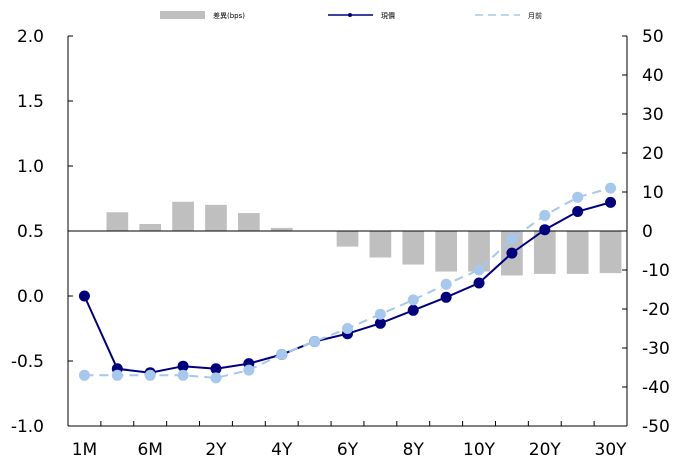 Image resolution: width=694 pixels, height=467 pixels. I want to click on bar-2Y, so click(216, 217).